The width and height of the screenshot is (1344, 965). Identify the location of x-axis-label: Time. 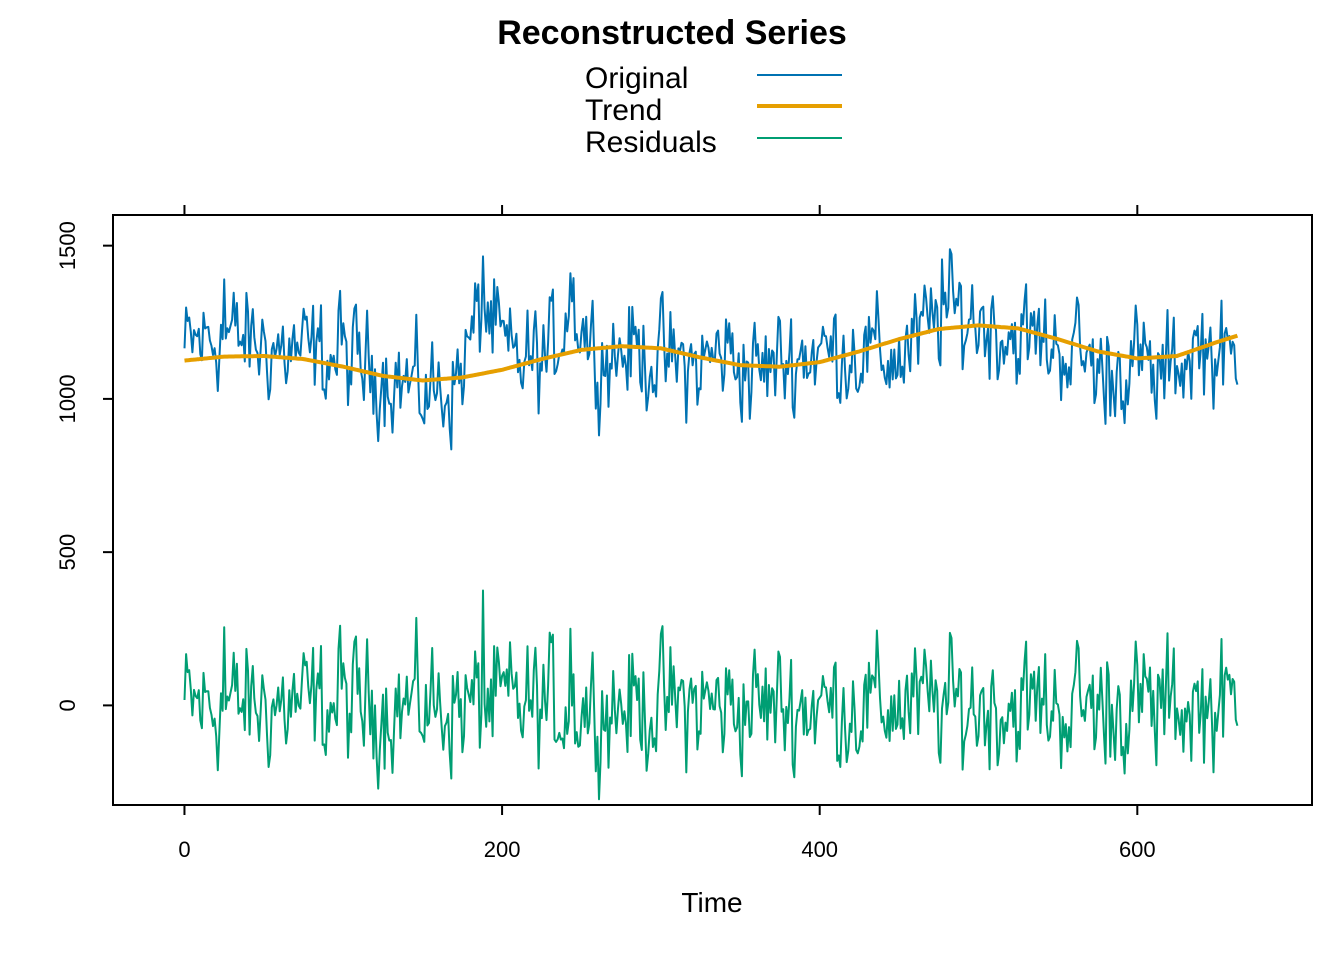
(711, 902).